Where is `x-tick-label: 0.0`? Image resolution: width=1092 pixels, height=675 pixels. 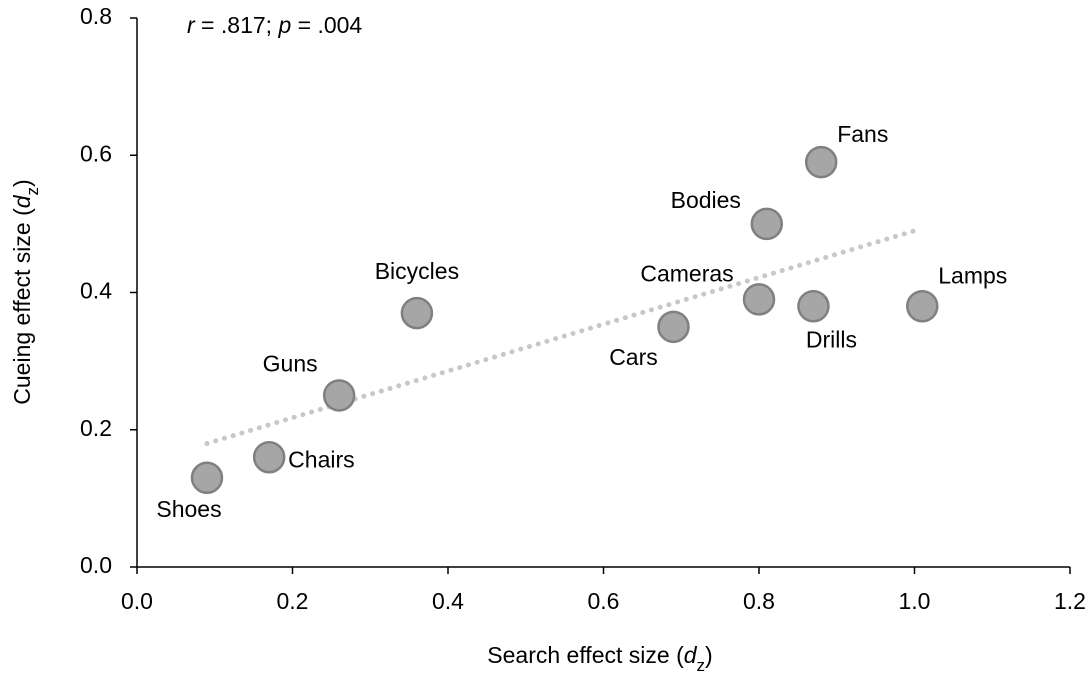
x-tick-label: 0.0 is located at coordinates (137, 601).